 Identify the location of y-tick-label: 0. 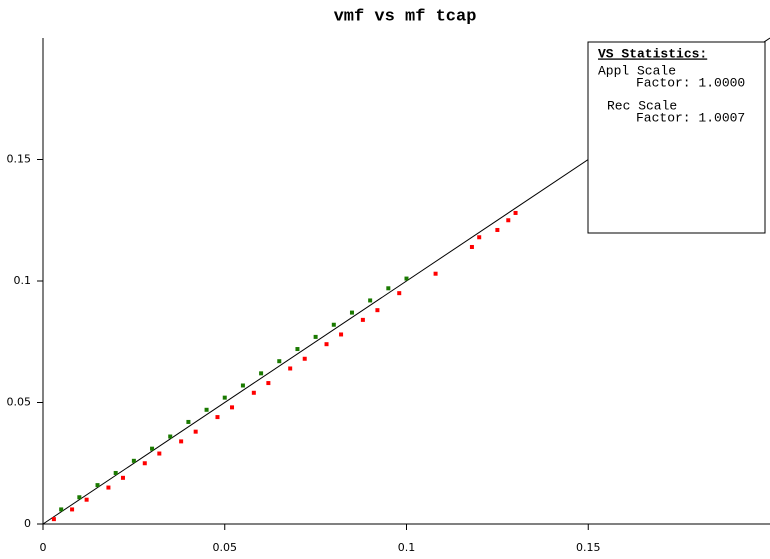
(27, 523).